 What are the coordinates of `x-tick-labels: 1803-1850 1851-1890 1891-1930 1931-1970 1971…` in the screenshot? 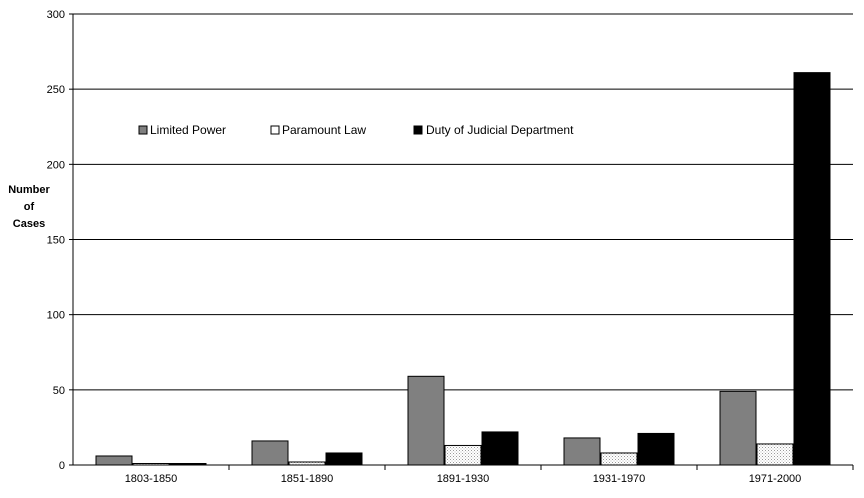 It's located at (463, 479).